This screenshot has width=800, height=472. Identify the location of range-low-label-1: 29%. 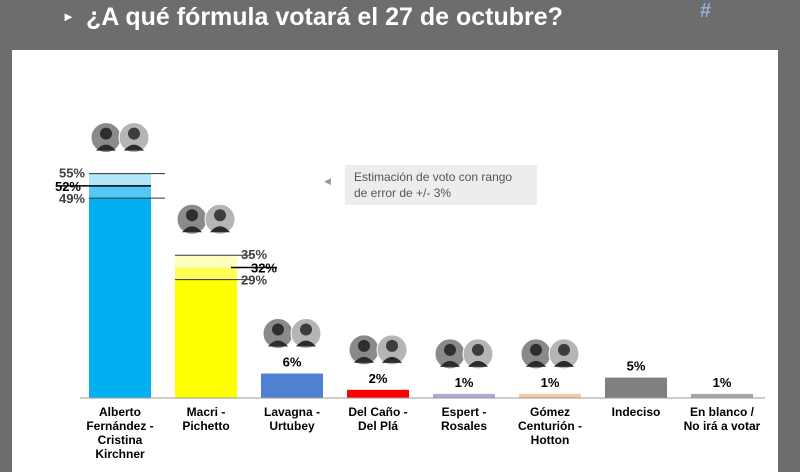
(254, 280).